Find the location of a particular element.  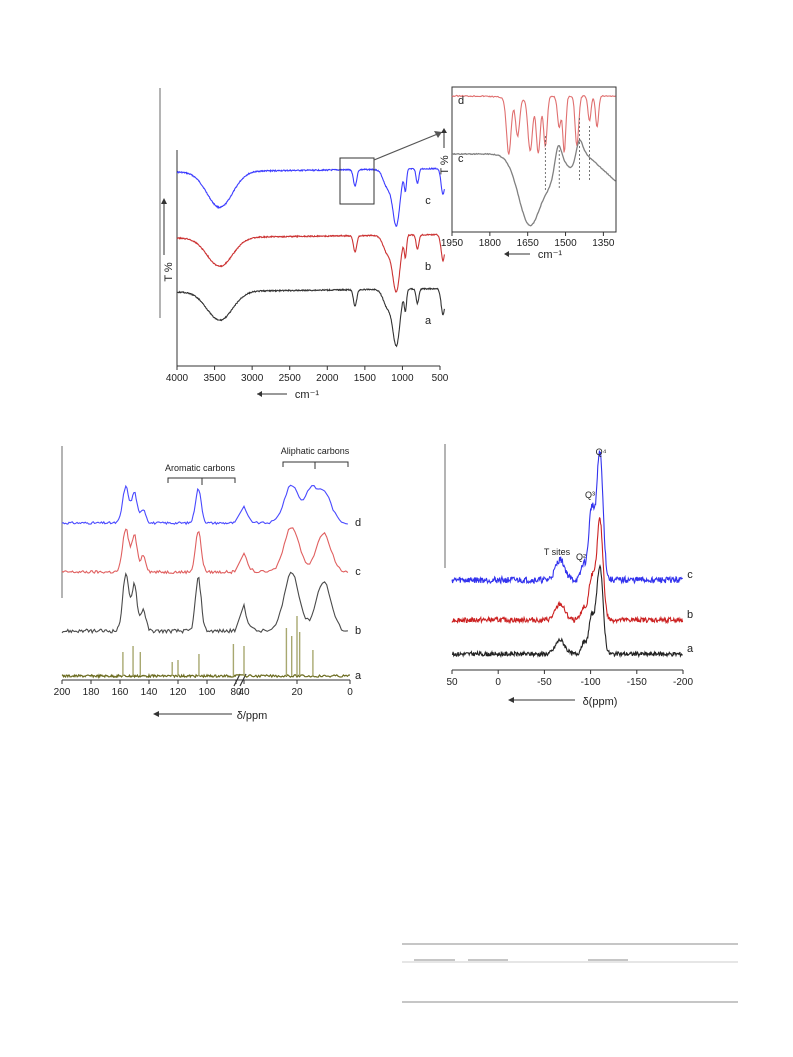

si-x-tick-label: 0 is located at coordinates (498, 682).